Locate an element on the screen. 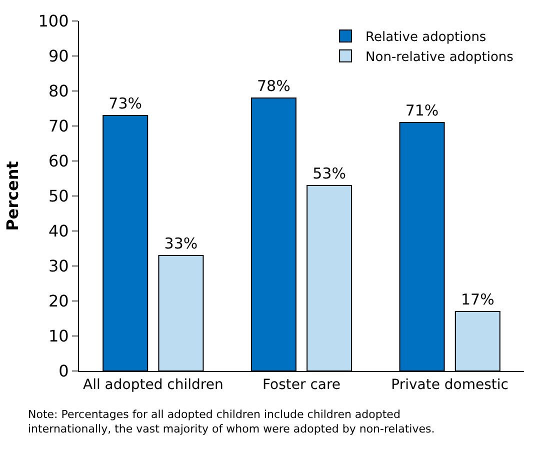  legend-label: Relative adoptions is located at coordinates (426, 38).